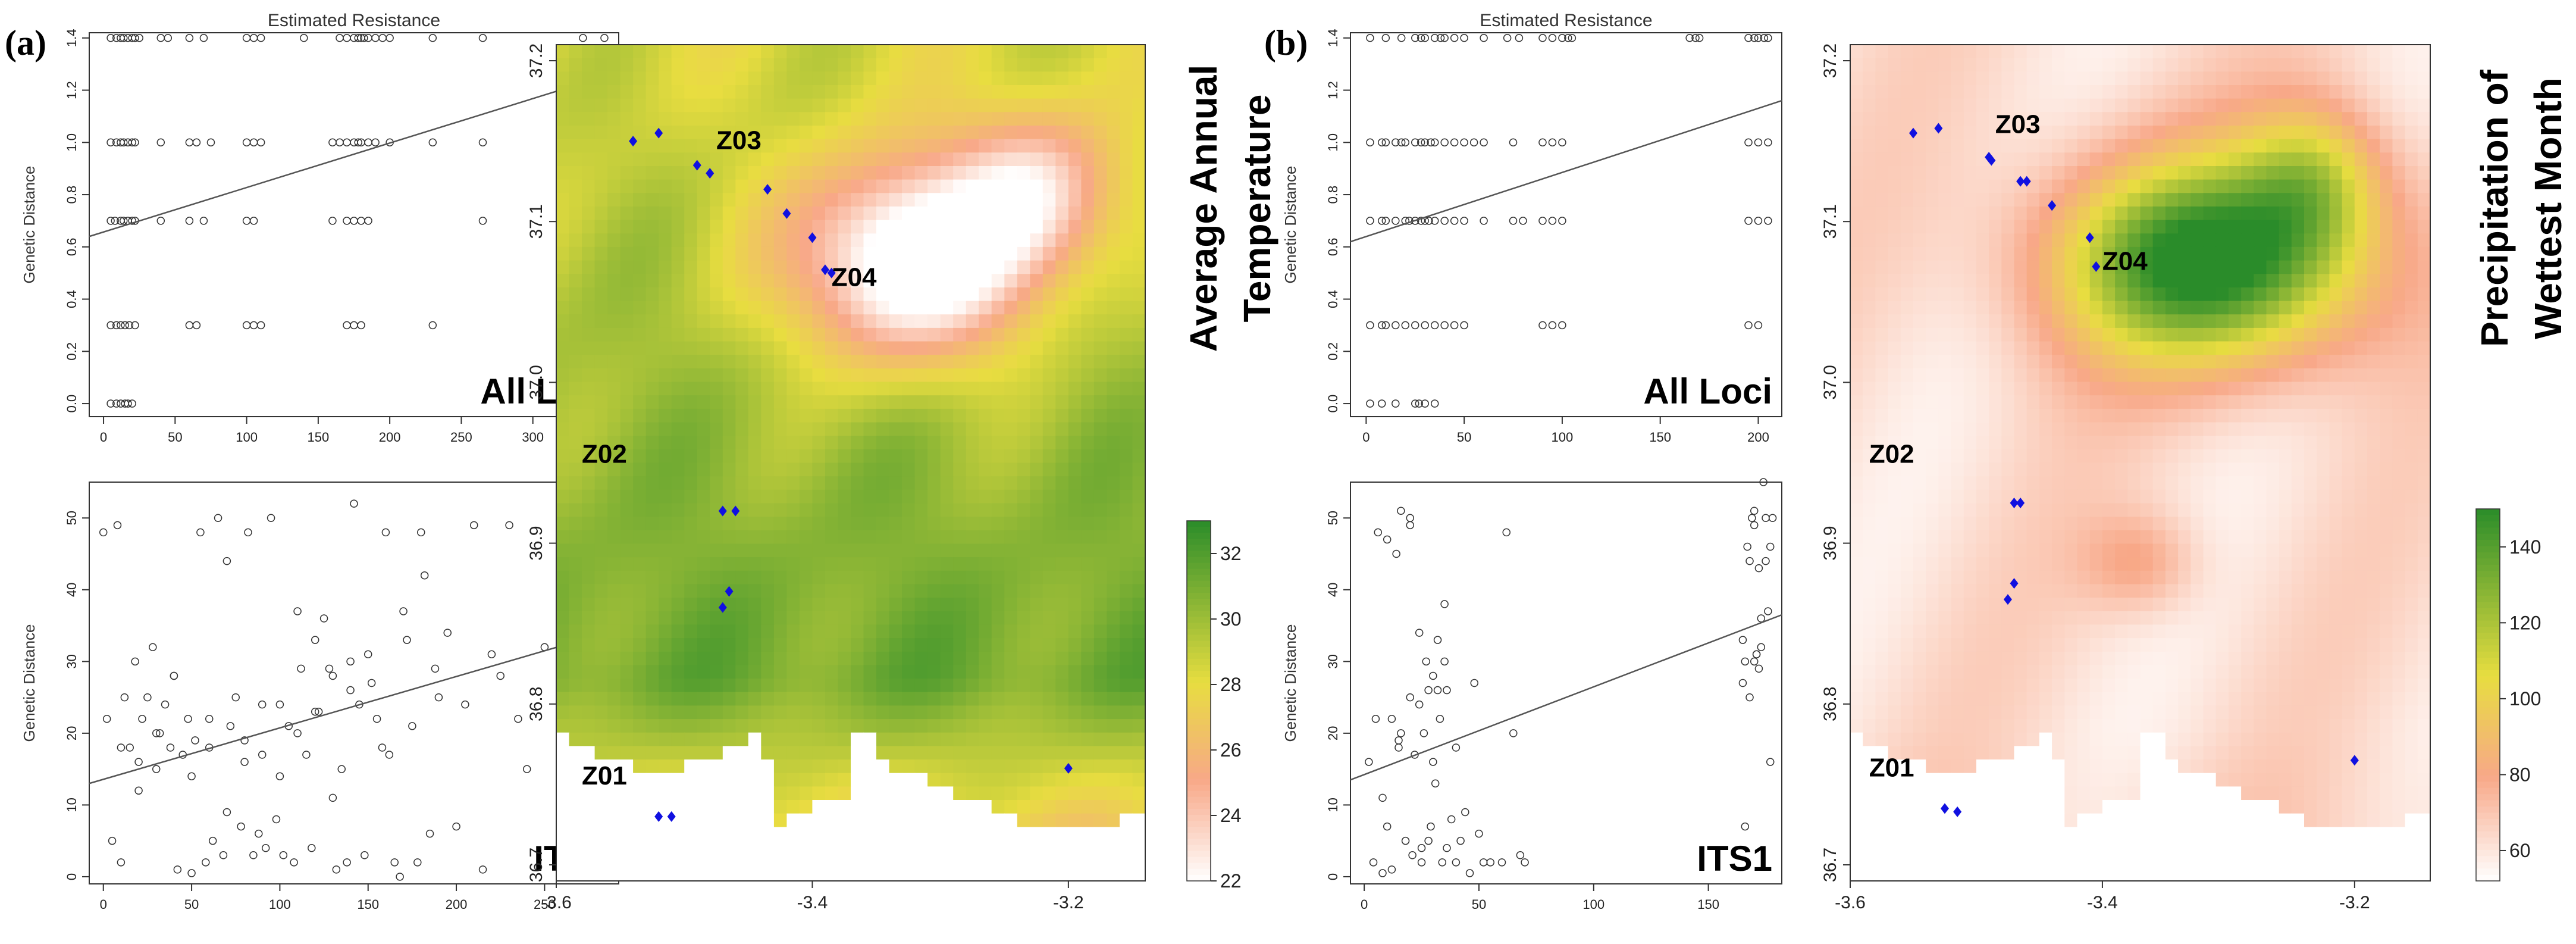 This screenshot has height=944, width=2576. What do you see at coordinates (280, 905) in the screenshot?
I see `x-tick-label: 100` at bounding box center [280, 905].